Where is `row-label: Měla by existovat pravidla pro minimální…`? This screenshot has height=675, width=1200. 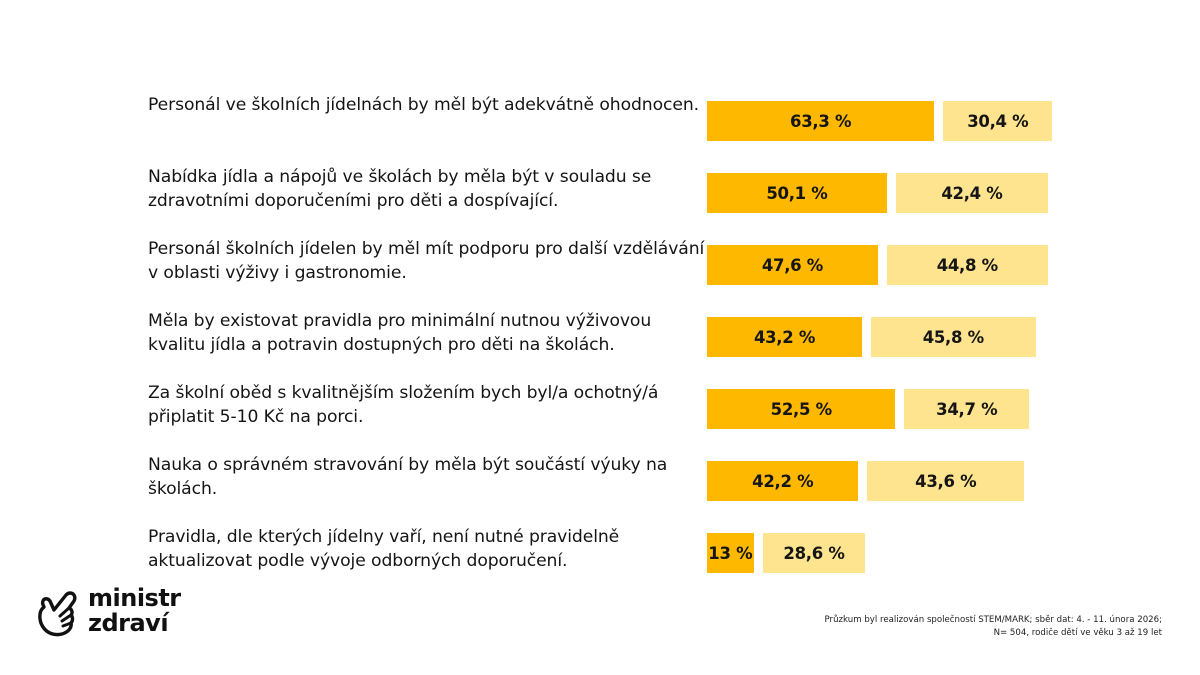 row-label: Měla by existovat pravidla pro minimální… is located at coordinates (400, 333).